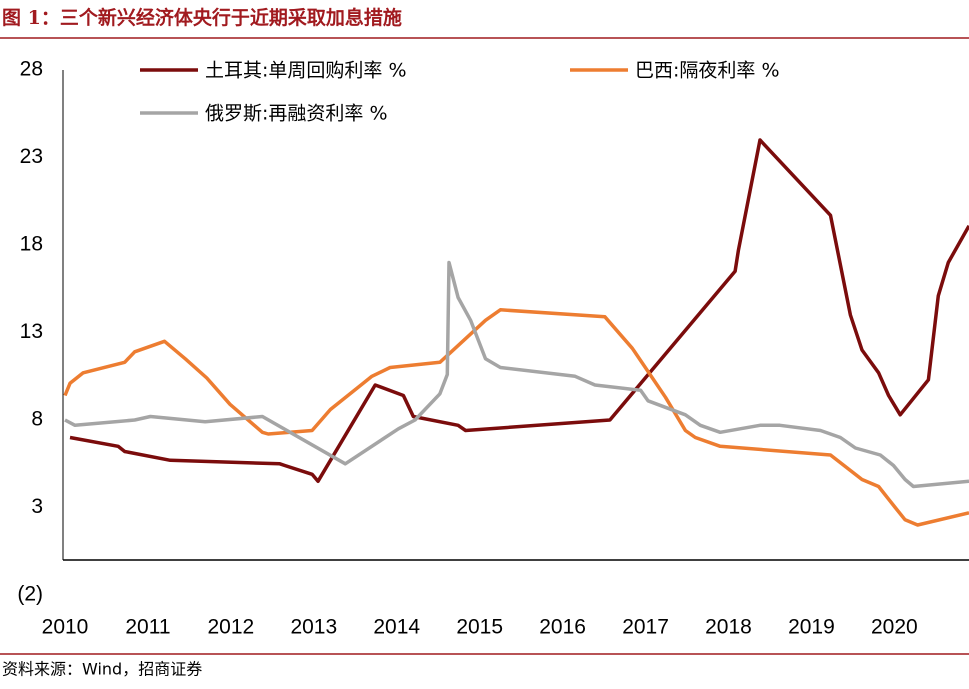 The width and height of the screenshot is (969, 689). I want to click on x-tick-label: 2015, so click(479, 627).